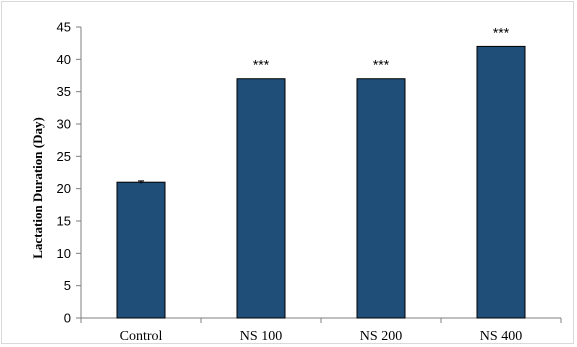 This screenshot has width=577, height=347. Describe the element at coordinates (64, 156) in the screenshot. I see `y-tick-label: 25` at that location.